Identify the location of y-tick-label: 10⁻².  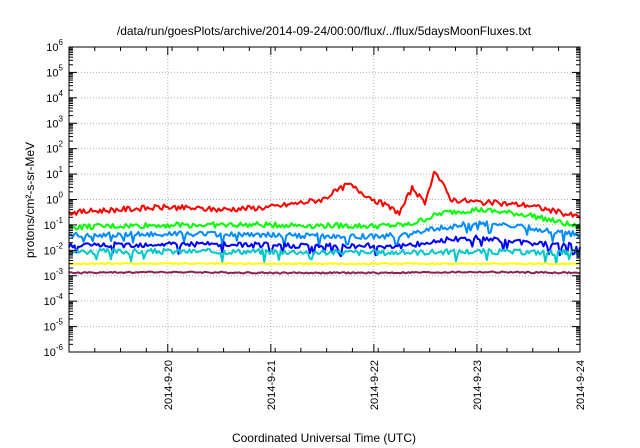
(54, 249).